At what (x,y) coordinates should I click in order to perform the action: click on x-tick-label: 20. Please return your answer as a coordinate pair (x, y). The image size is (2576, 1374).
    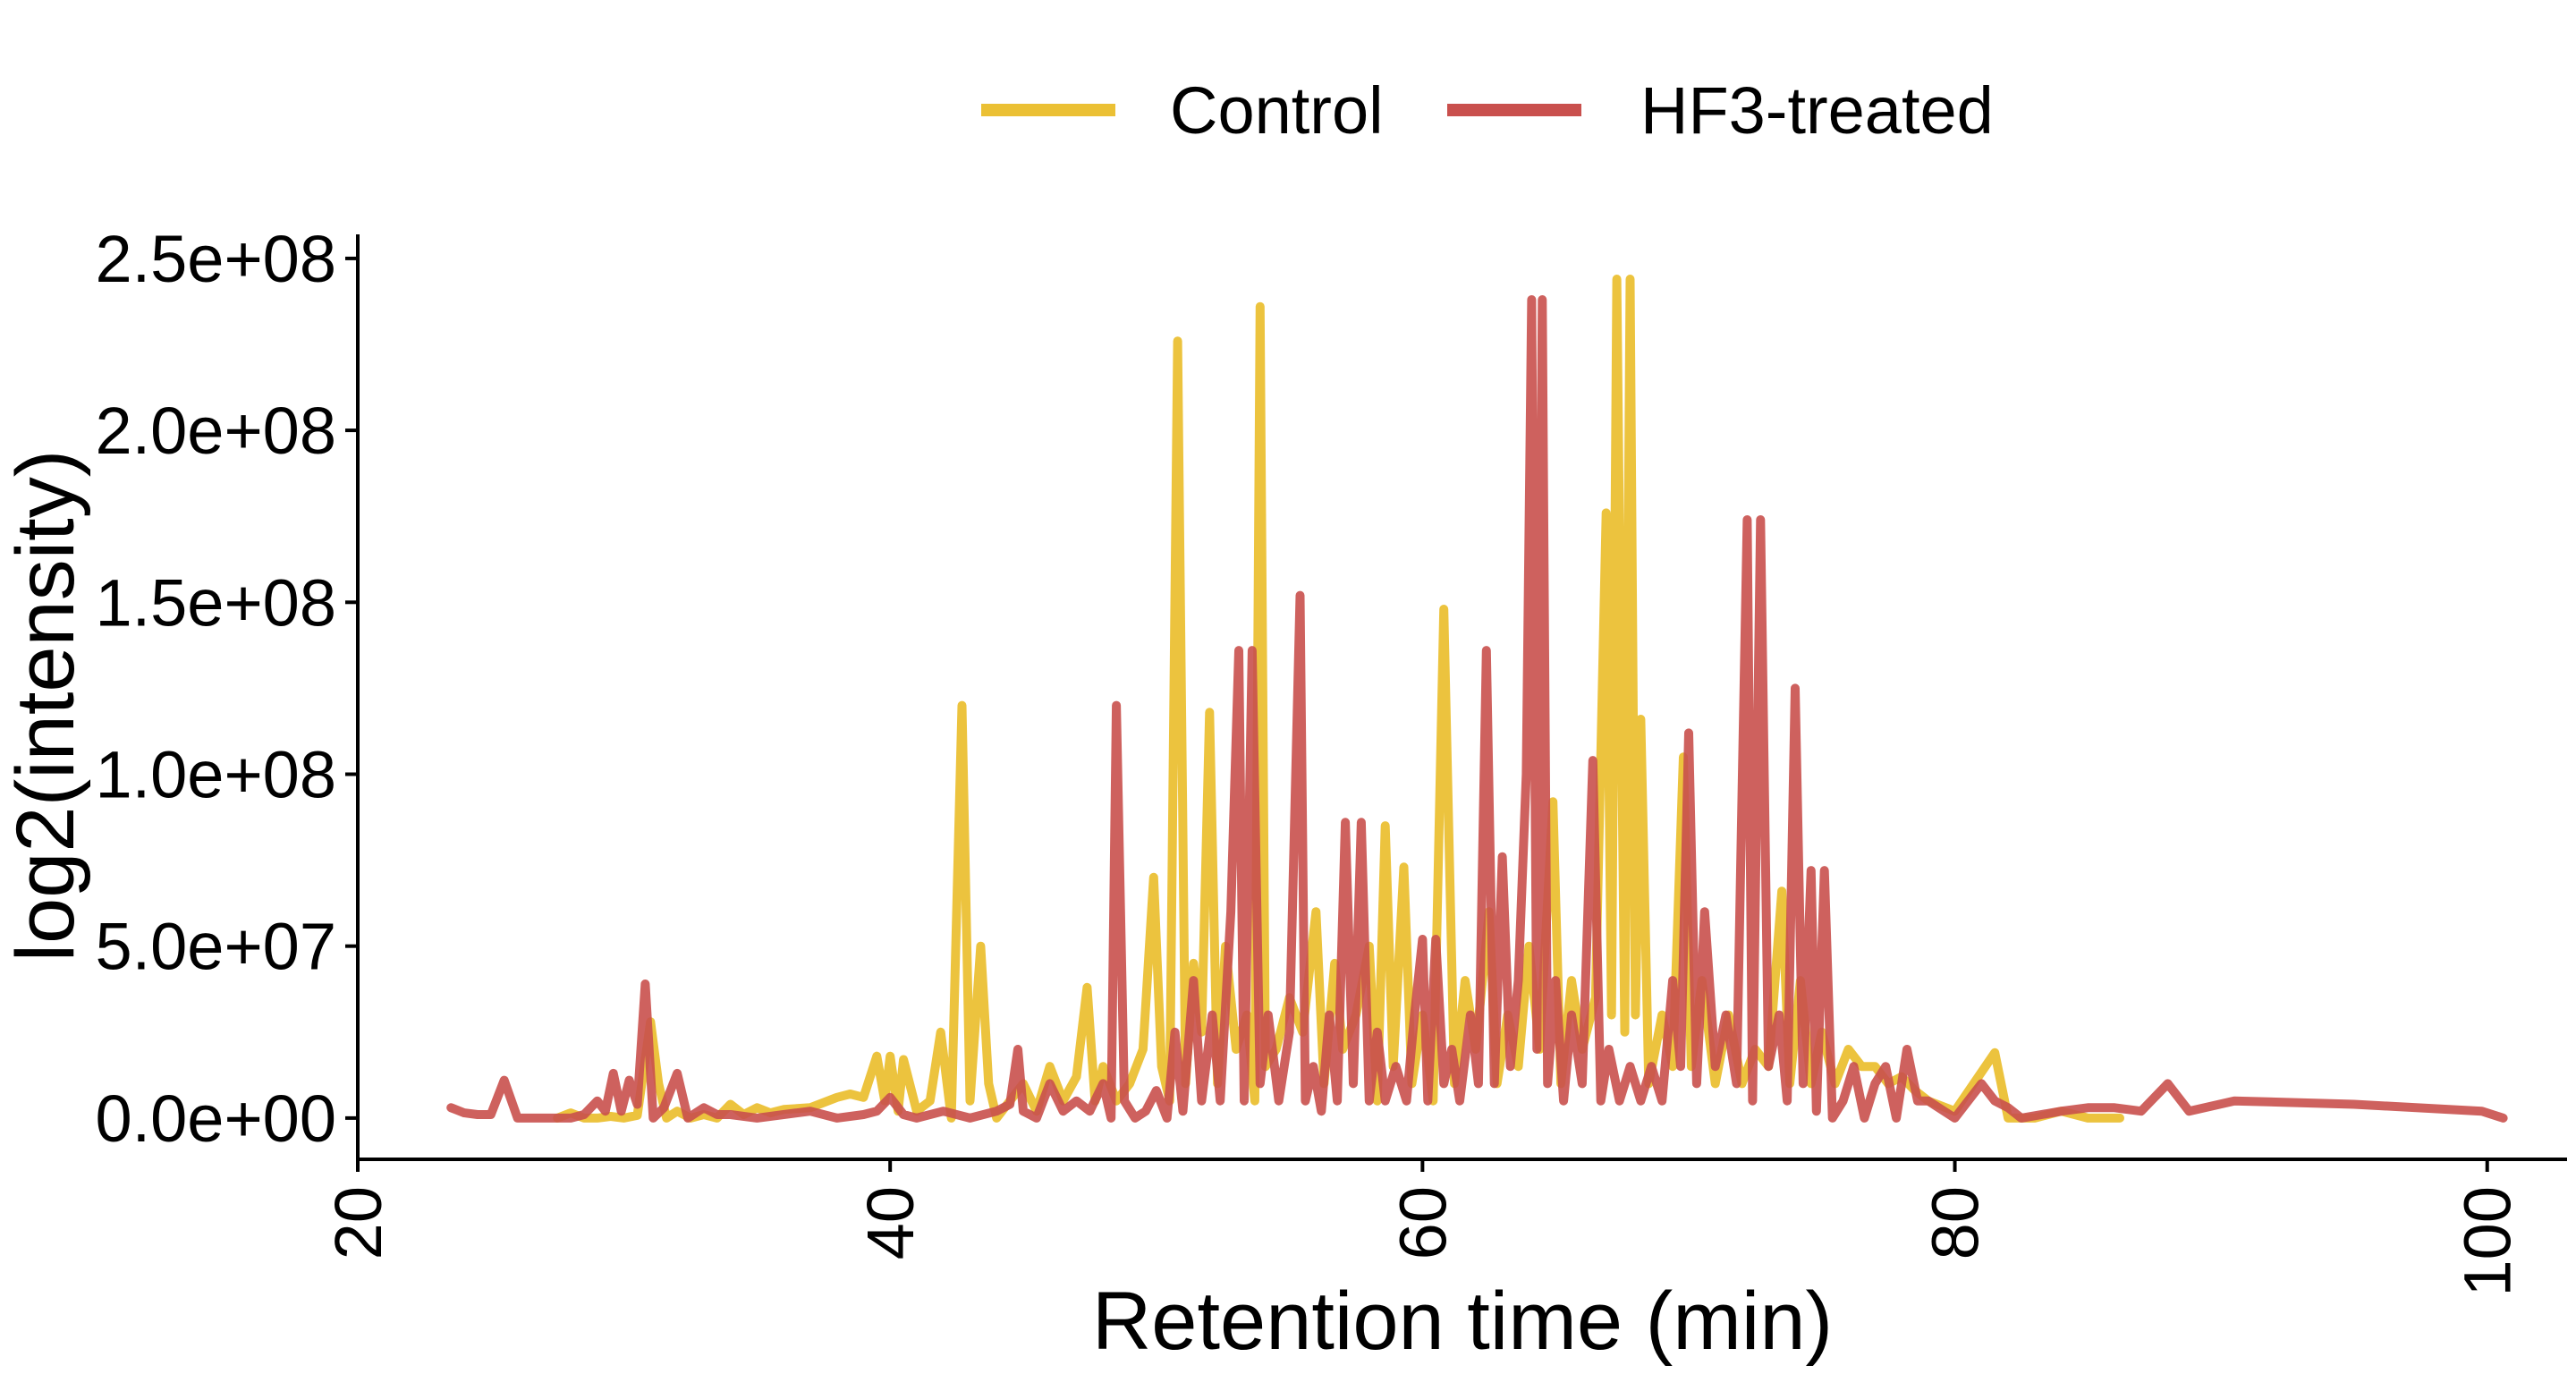
    Looking at the image, I should click on (358, 1223).